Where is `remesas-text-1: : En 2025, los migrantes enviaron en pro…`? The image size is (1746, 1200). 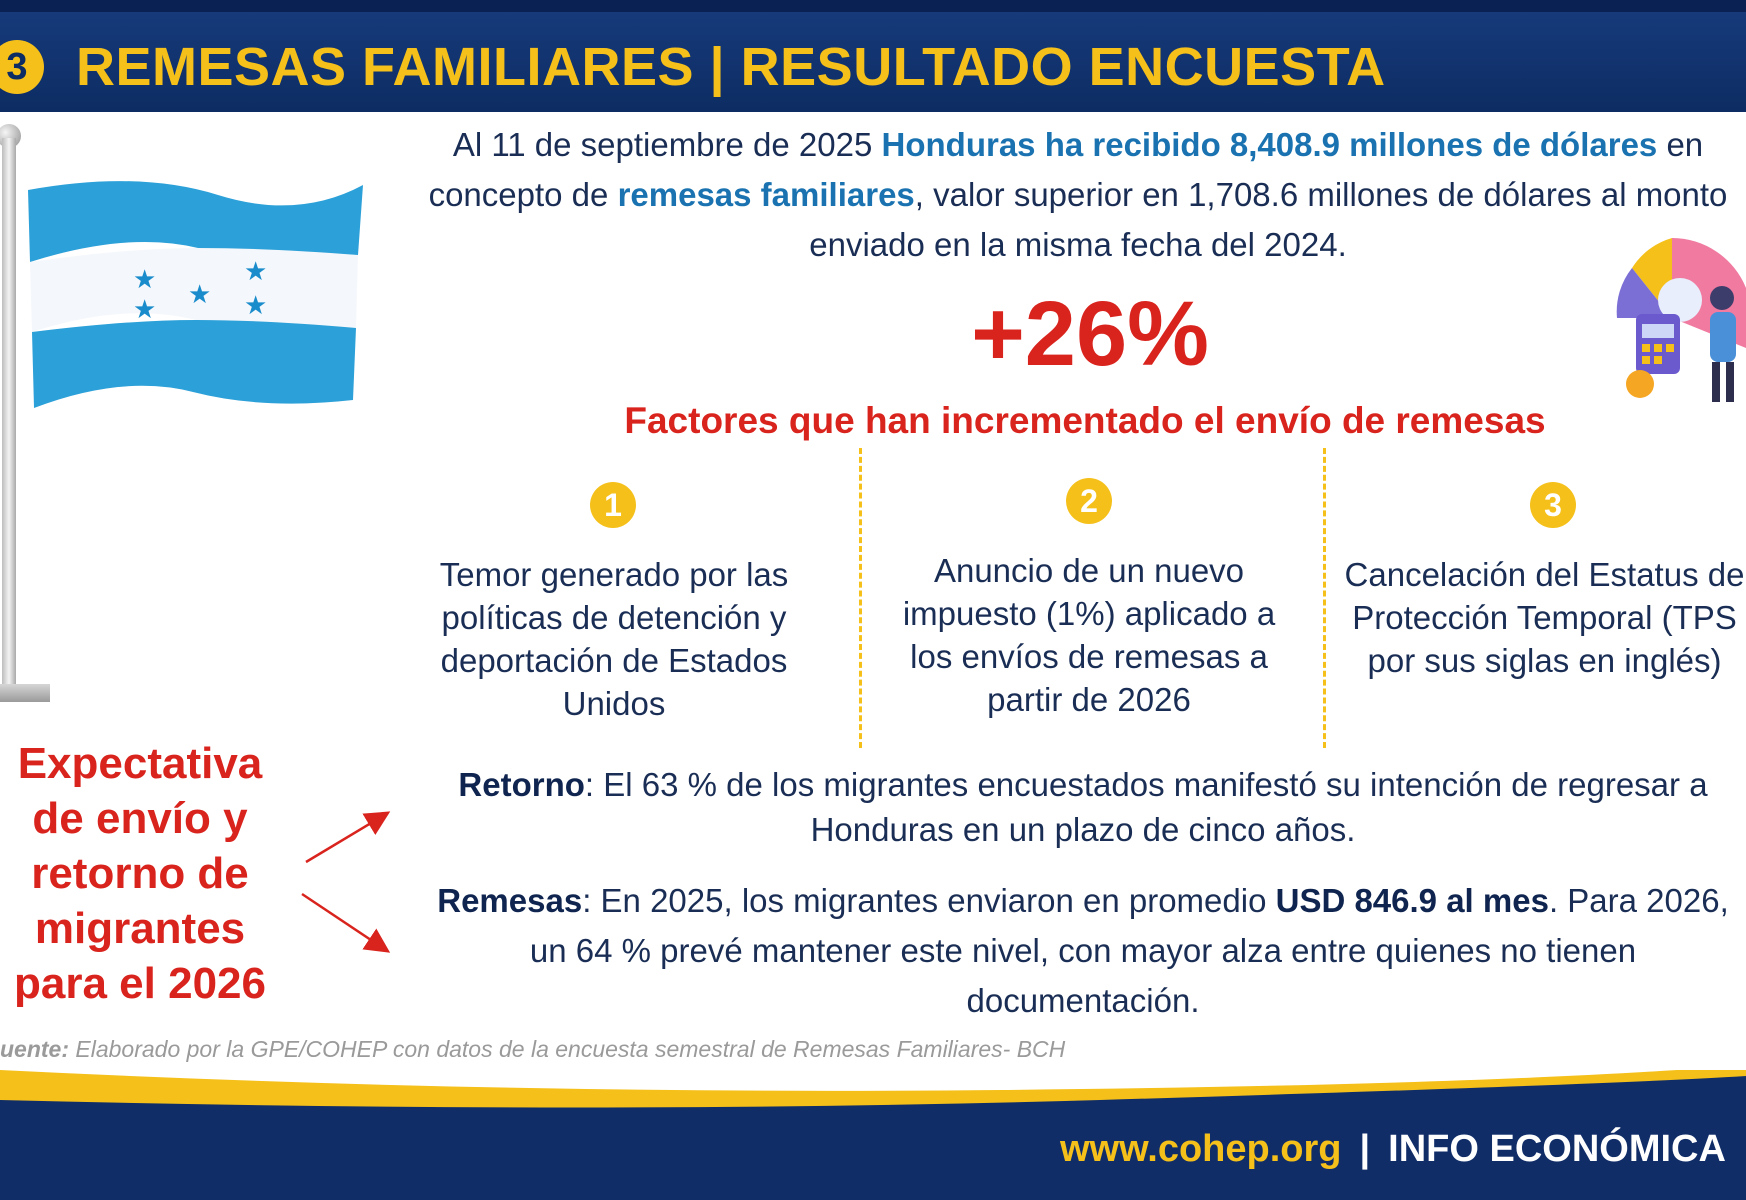
remesas-text-1: : En 2025, los migrantes enviaron en pro… is located at coordinates (929, 900).